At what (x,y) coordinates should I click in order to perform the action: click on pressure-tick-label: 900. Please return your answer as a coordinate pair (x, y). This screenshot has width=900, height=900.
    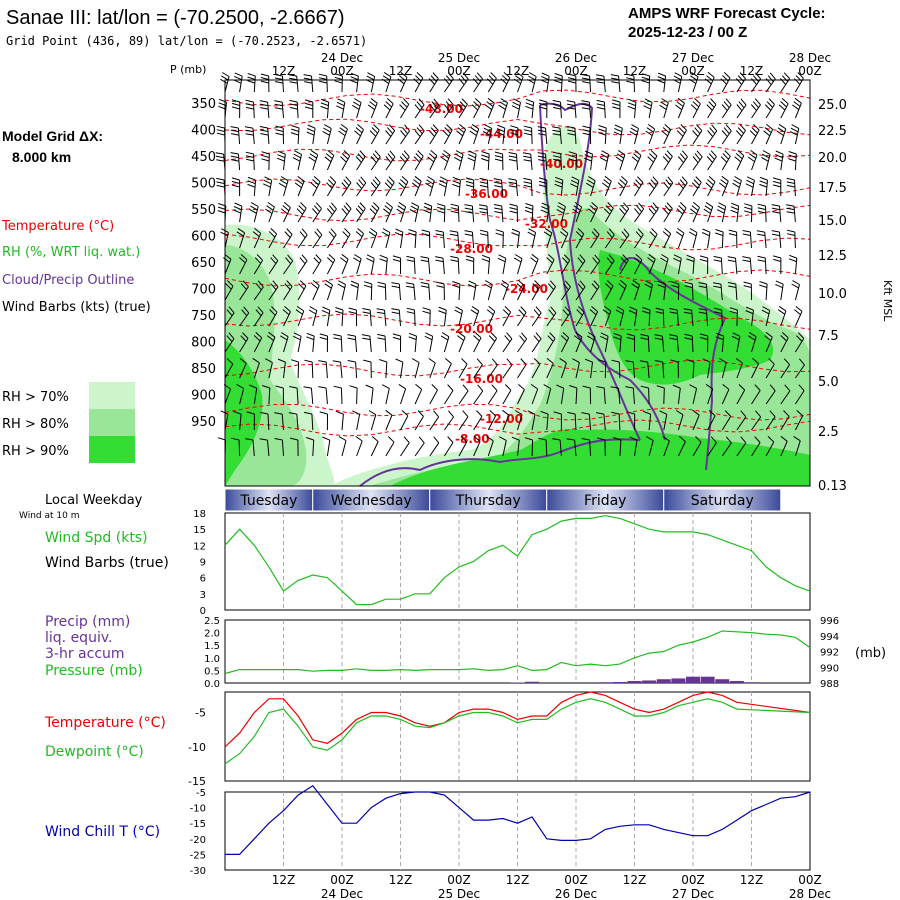
    Looking at the image, I should click on (203, 396).